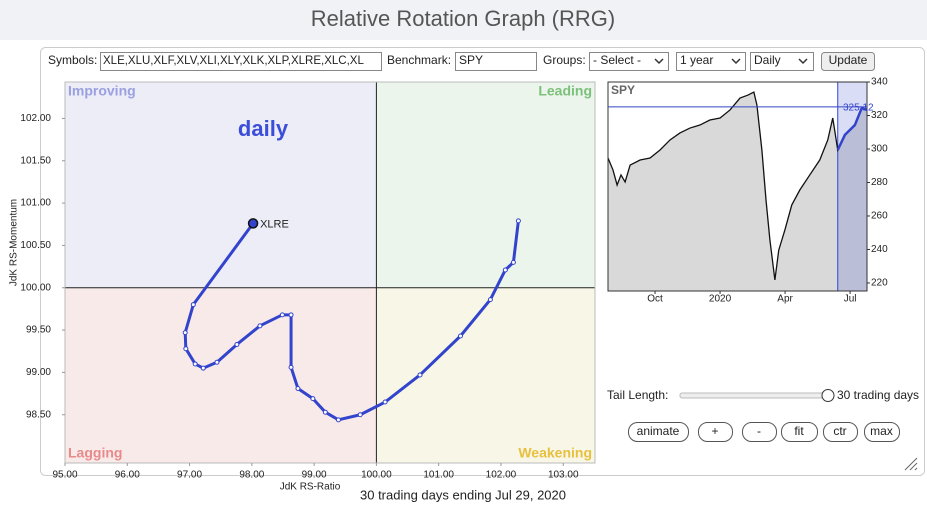 This screenshot has width=927, height=507. Describe the element at coordinates (463, 18) in the screenshot. I see `page-title: Relative Rotation Graph (RRG)` at that location.